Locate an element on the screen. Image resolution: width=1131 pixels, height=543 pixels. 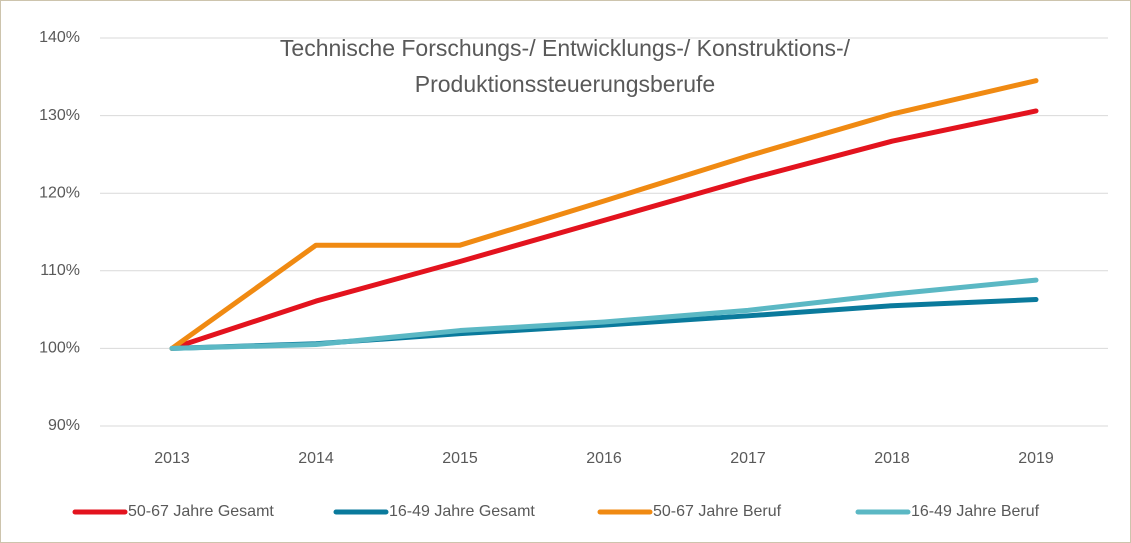
y-tick-label: 120% is located at coordinates (59, 192).